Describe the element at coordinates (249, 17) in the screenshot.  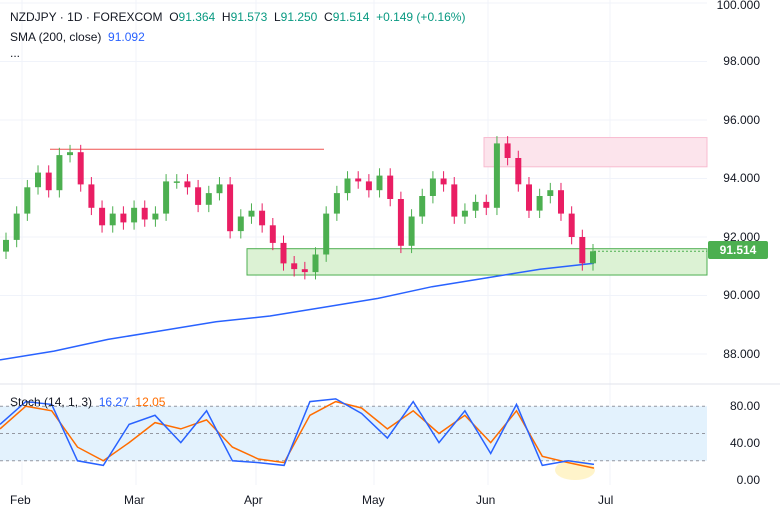
I see `high-value: 91.573` at that location.